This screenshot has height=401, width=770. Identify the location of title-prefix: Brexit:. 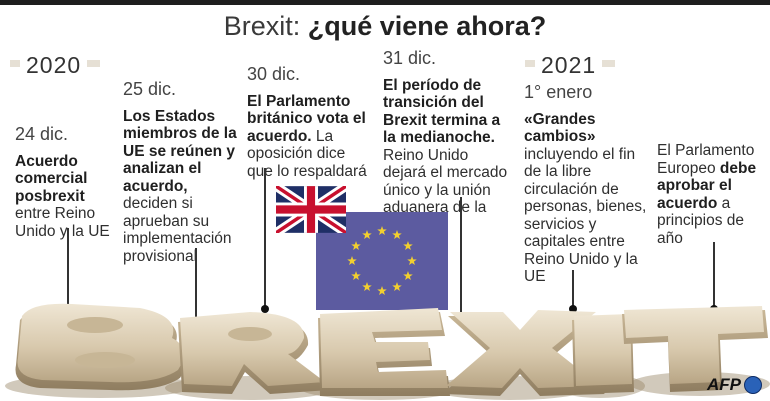
(262, 26).